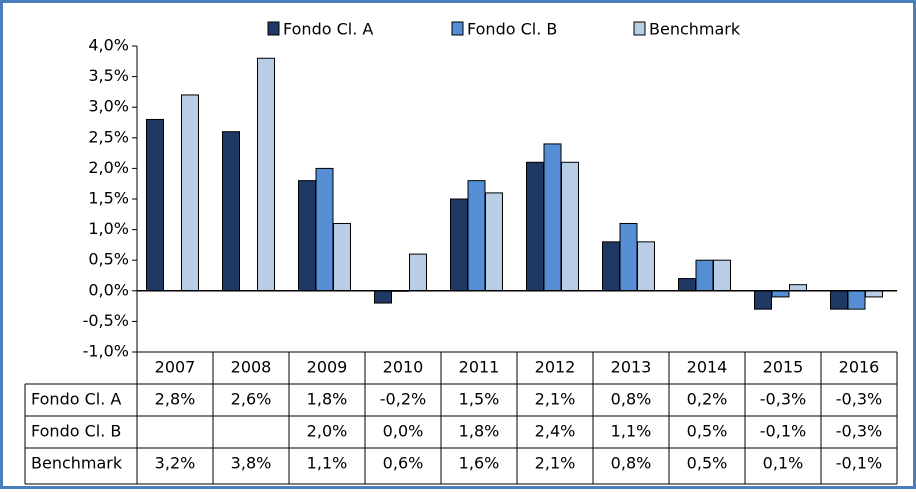 The width and height of the screenshot is (916, 493). What do you see at coordinates (76, 431) in the screenshot?
I see `table-row-label: Fondo Cl. B` at bounding box center [76, 431].